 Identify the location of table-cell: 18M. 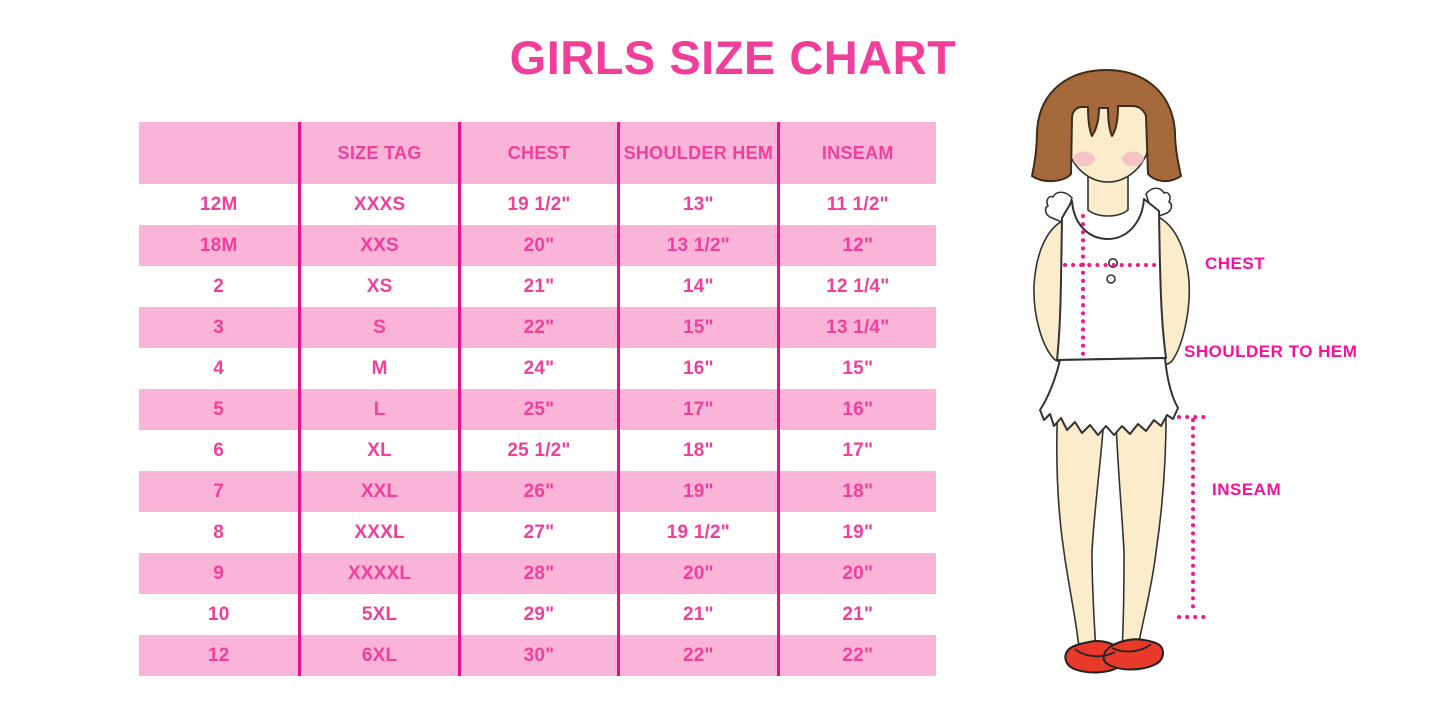
(218, 245).